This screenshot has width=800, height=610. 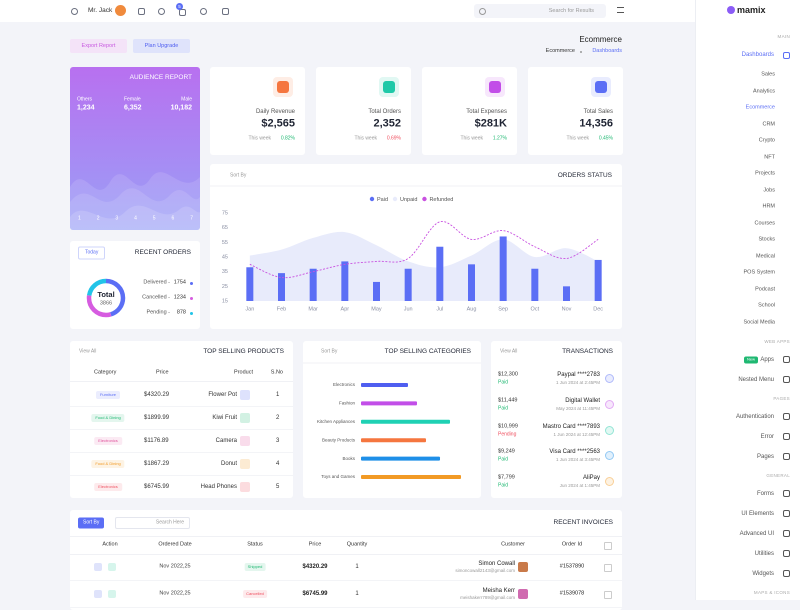 I want to click on avatar, so click(x=120, y=10).